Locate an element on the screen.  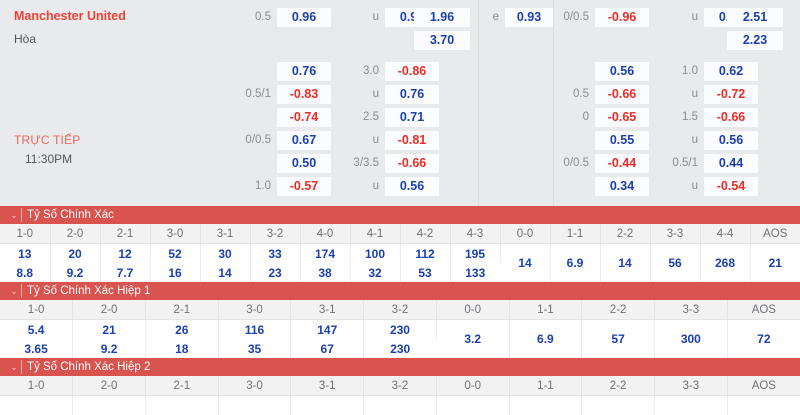
column-header: 4-3 is located at coordinates (475, 234).